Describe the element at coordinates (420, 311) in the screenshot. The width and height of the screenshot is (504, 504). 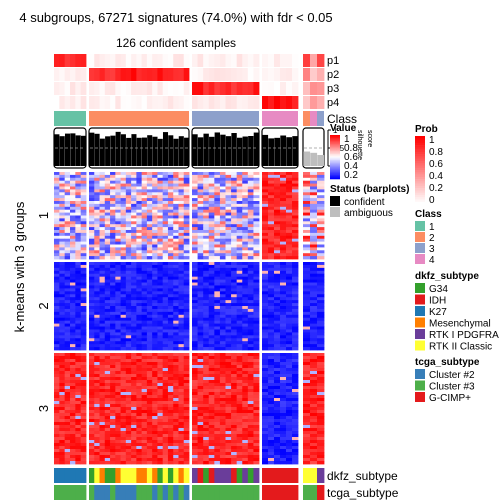
I see `dkfz-legend-swatch` at that location.